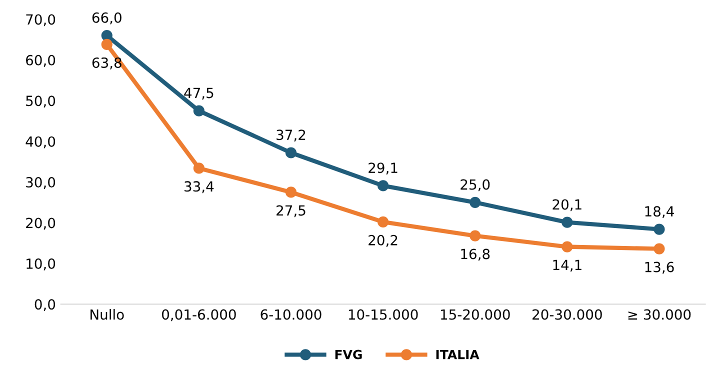 The image size is (716, 385). I want to click on y-tick-label: 60,0, so click(41, 60).